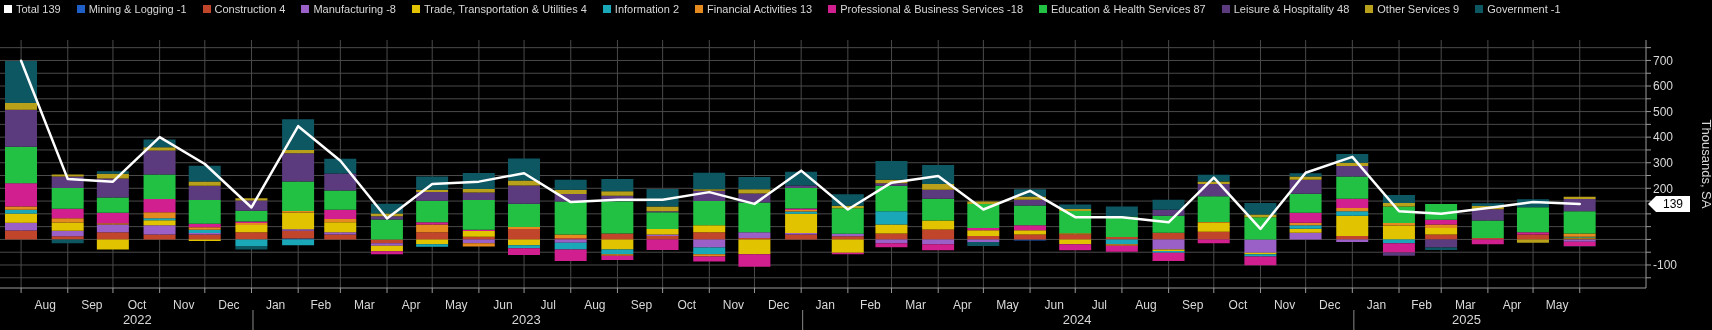 The image size is (1712, 330). I want to click on y-tick-label: 700, so click(1663, 60).